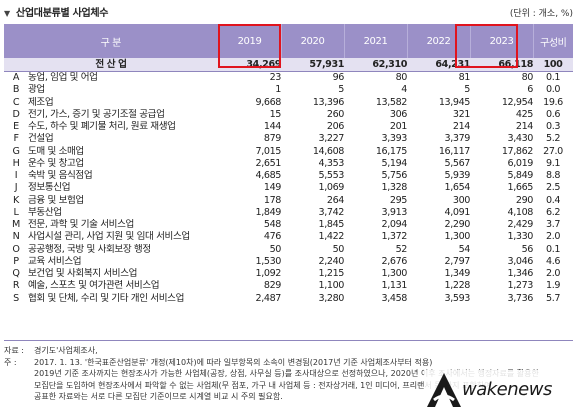 The width and height of the screenshot is (577, 413). I want to click on table-title-row: ▼ 산업대분류별 사업체수 (단위 : 개소, %), so click(288, 14).